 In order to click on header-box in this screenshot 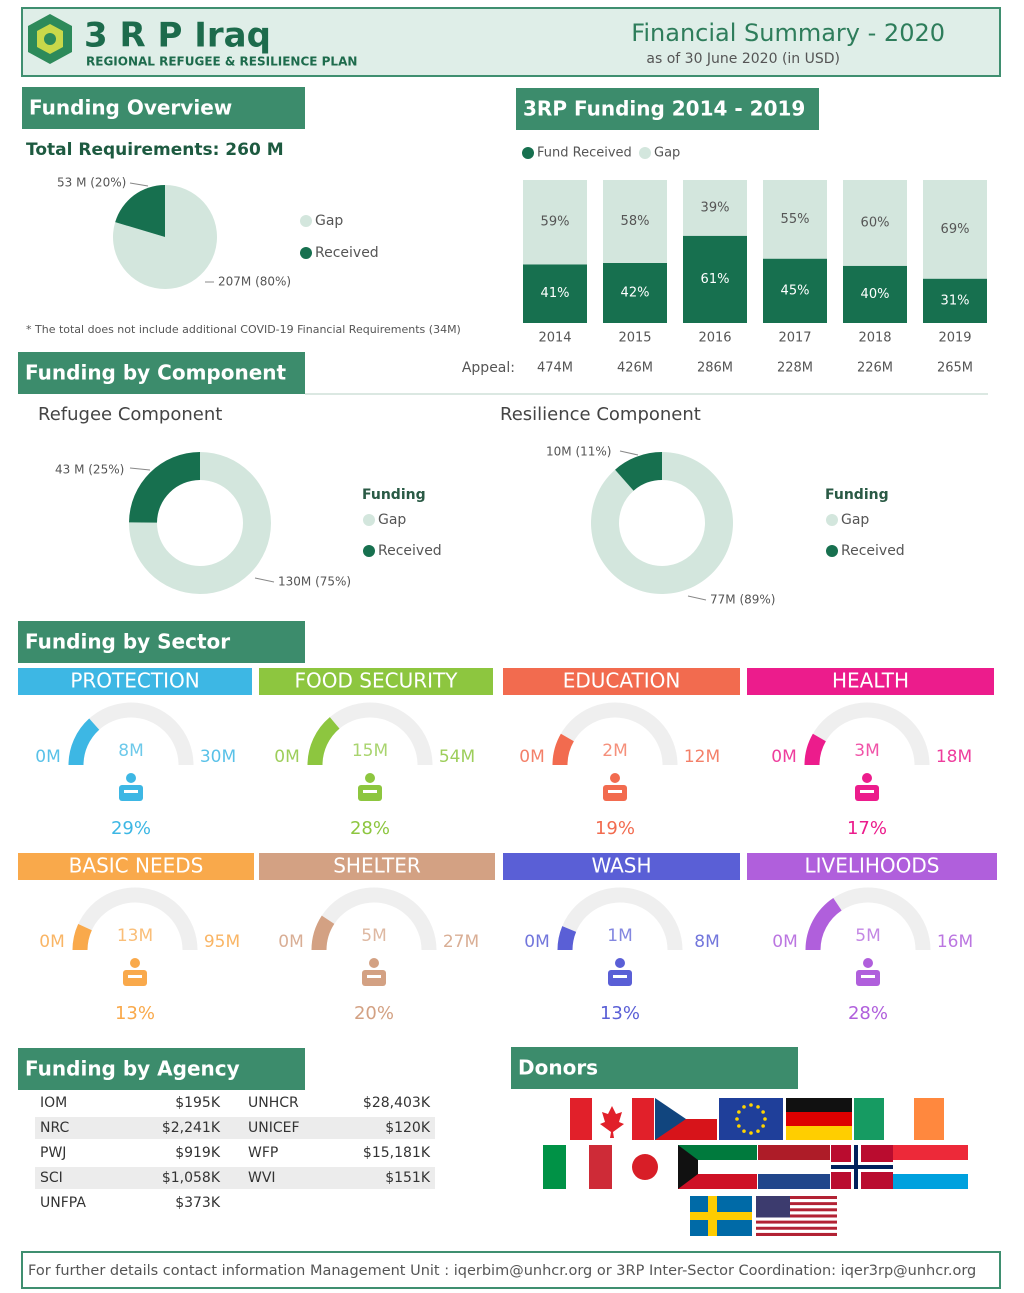, I will do `click(511, 42)`.